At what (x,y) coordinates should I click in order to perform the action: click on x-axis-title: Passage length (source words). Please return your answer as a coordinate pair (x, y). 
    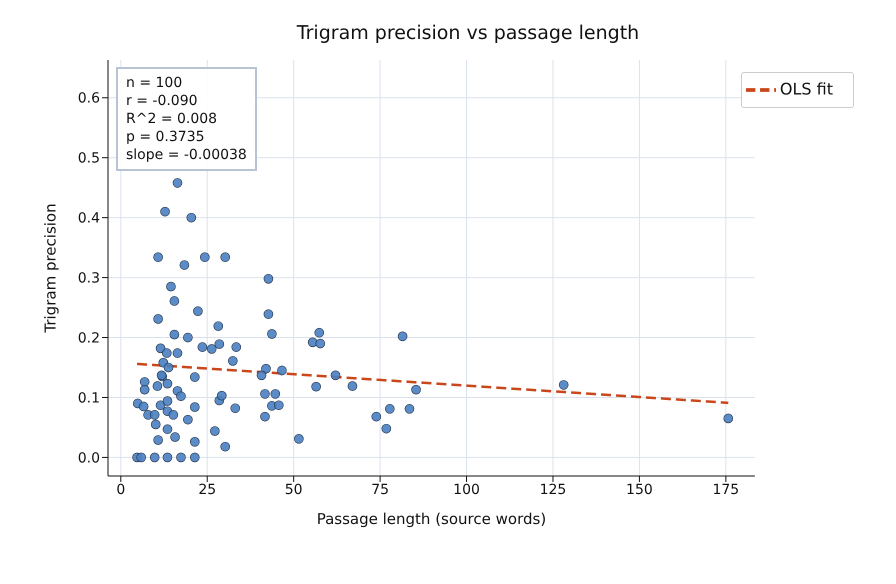
    Looking at the image, I should click on (431, 519).